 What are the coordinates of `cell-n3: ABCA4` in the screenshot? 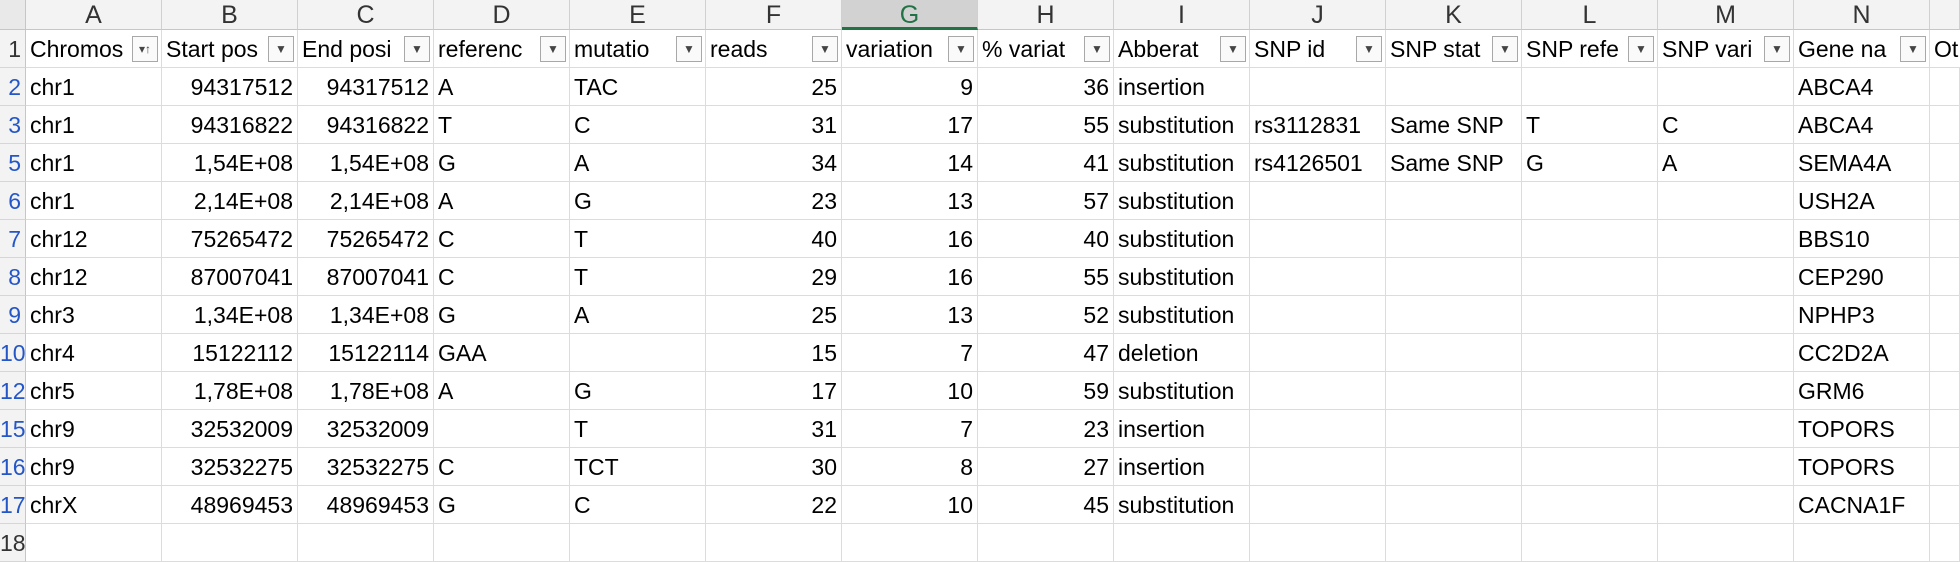 It's located at (1862, 125).